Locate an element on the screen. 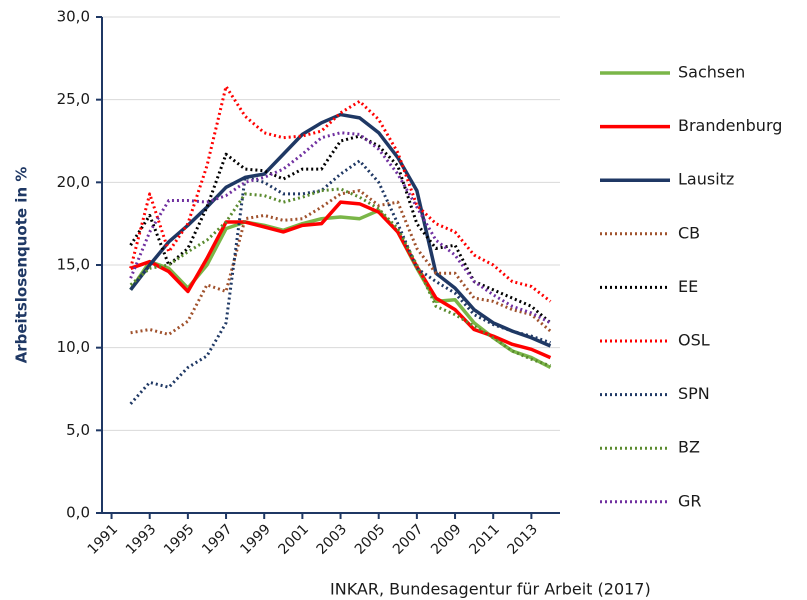  legend-label: Sachsen is located at coordinates (711, 72).